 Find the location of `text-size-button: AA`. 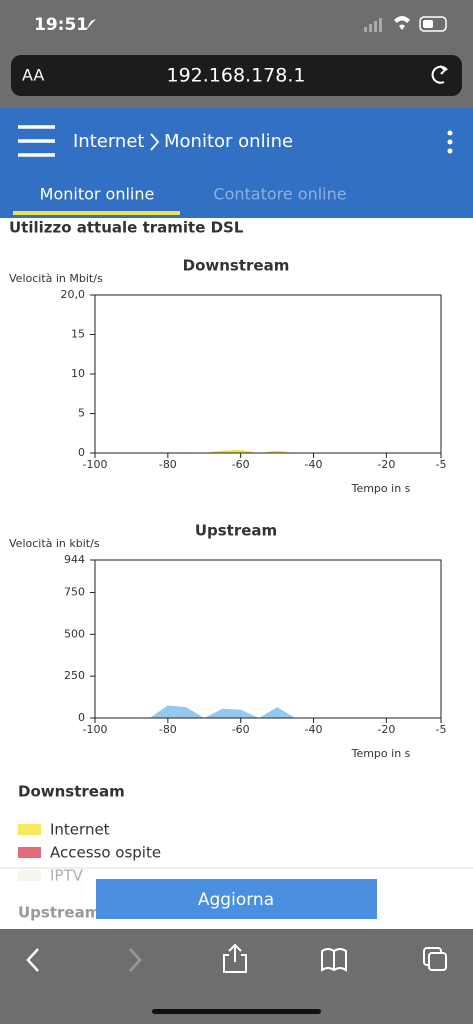

text-size-button: AA is located at coordinates (33, 75).